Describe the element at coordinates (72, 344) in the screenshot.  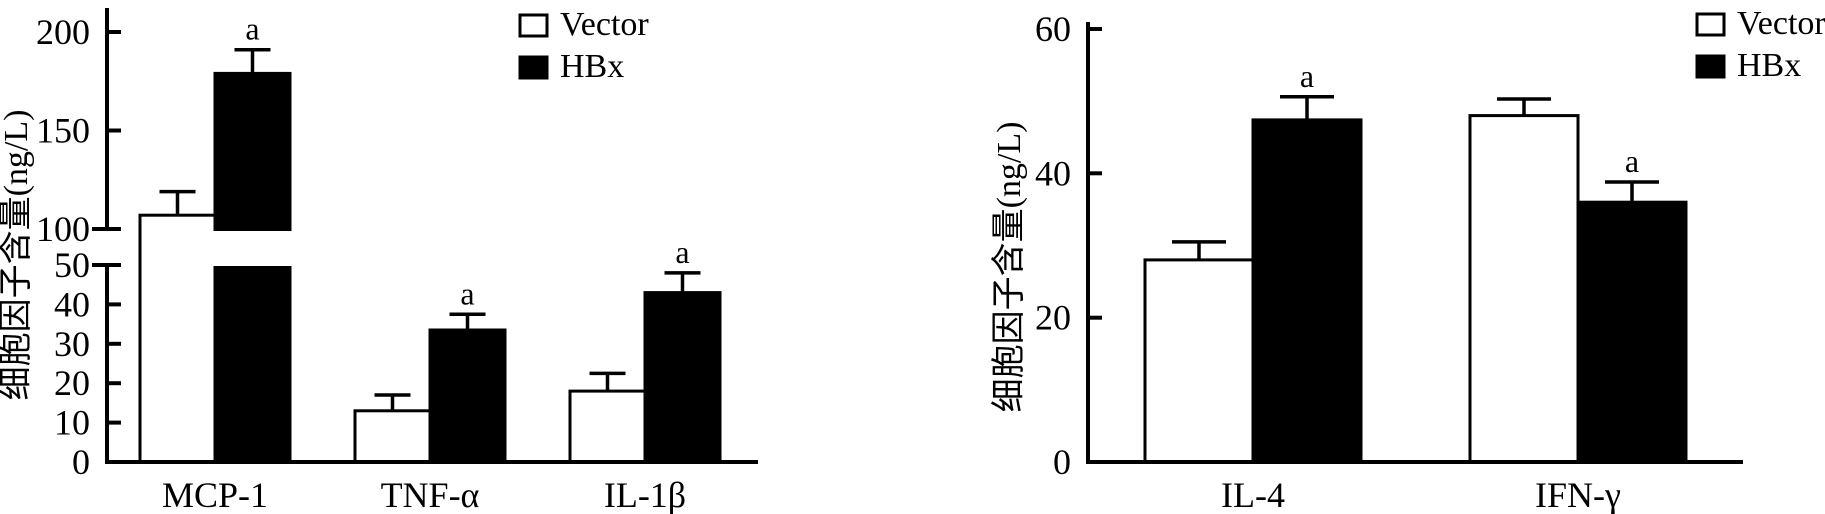
I see `y-tick-label: 30` at that location.